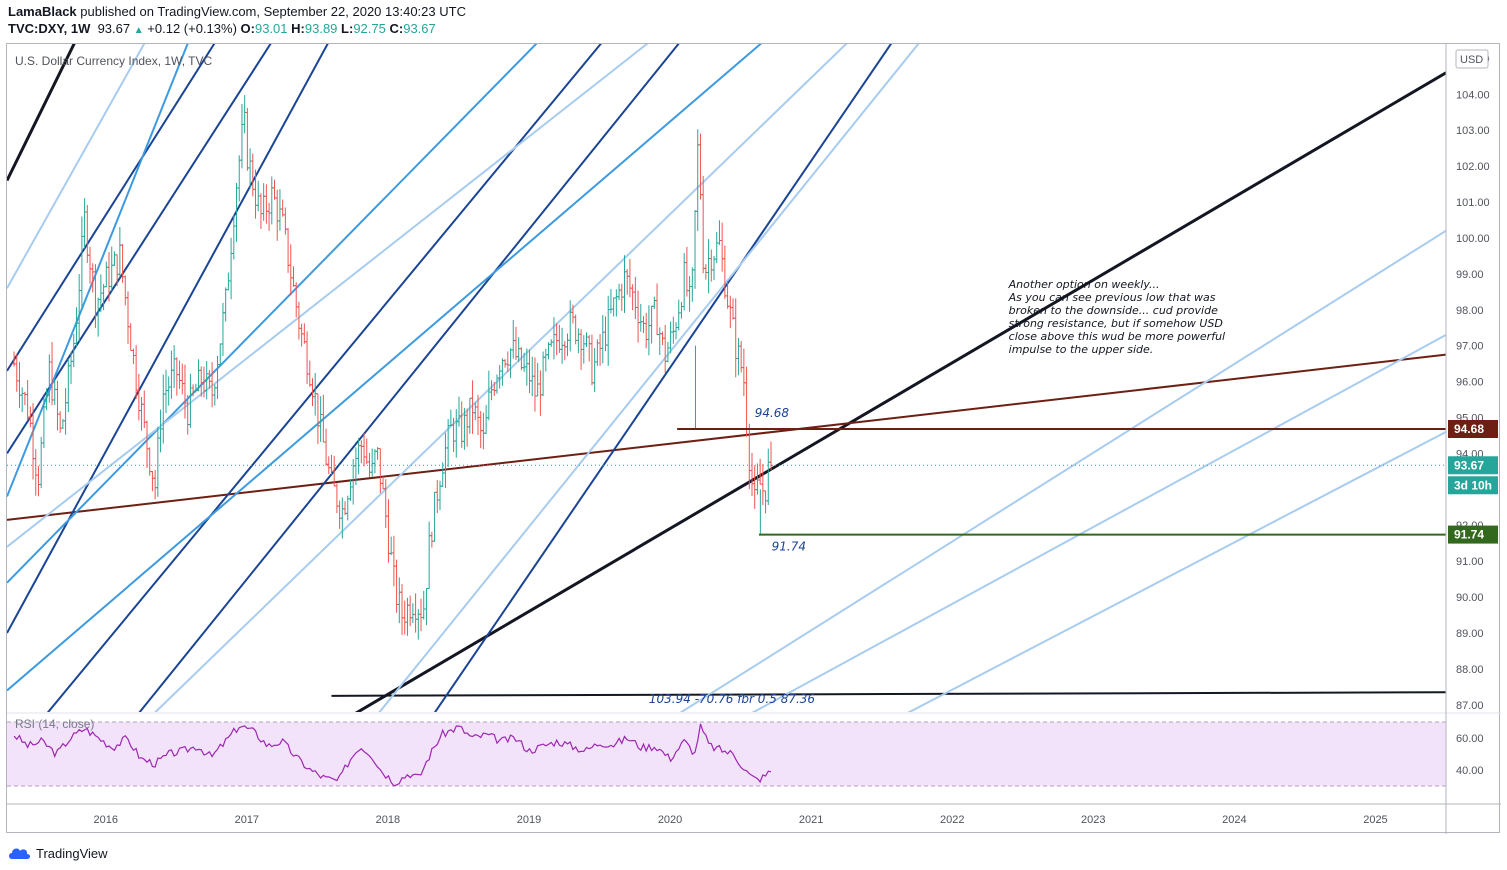 Image resolution: width=1507 pixels, height=870 pixels. Describe the element at coordinates (1473, 239) in the screenshot. I see `price-tick-label: 100.00` at that location.